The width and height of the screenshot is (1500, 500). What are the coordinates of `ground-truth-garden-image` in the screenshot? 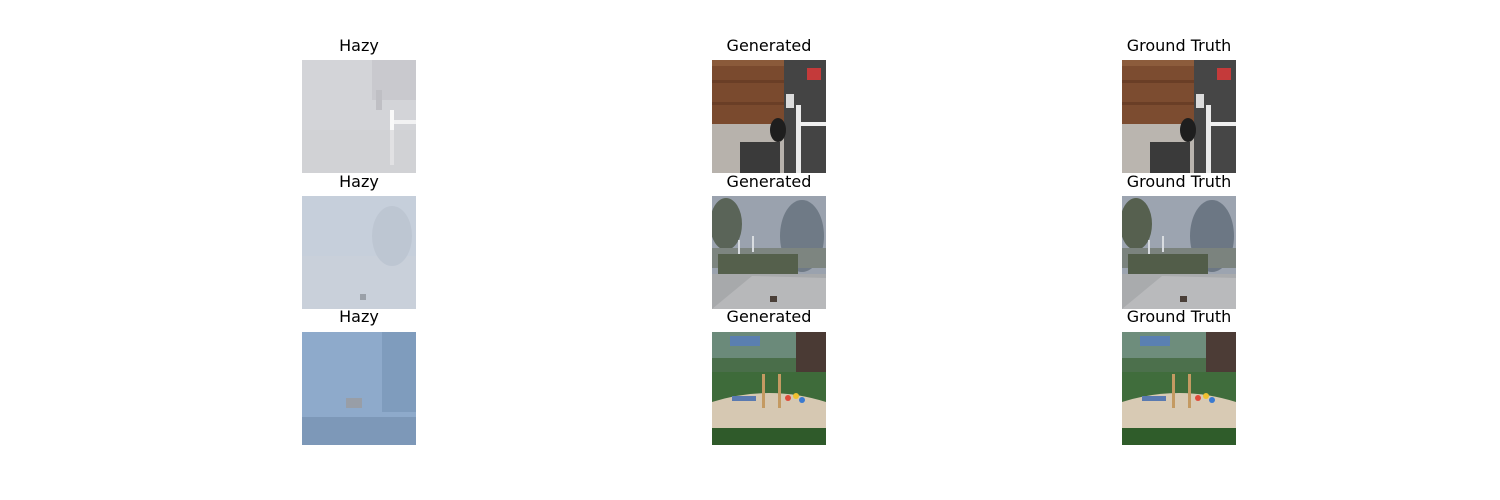 It's located at (1179, 252).